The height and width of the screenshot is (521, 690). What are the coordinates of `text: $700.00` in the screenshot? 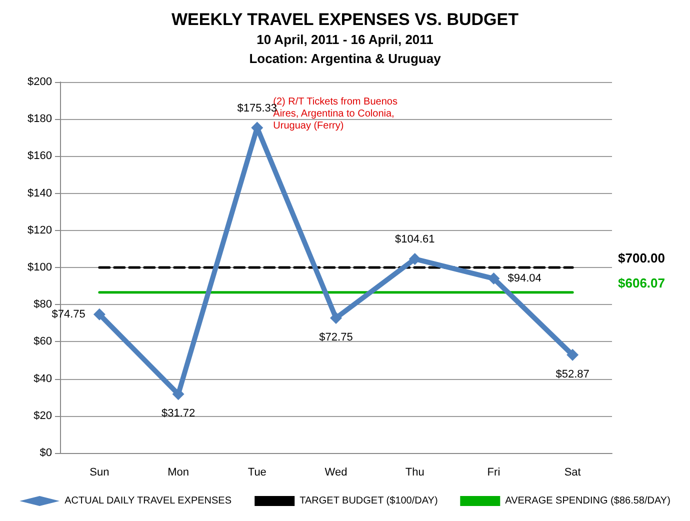 It's located at (641, 258).